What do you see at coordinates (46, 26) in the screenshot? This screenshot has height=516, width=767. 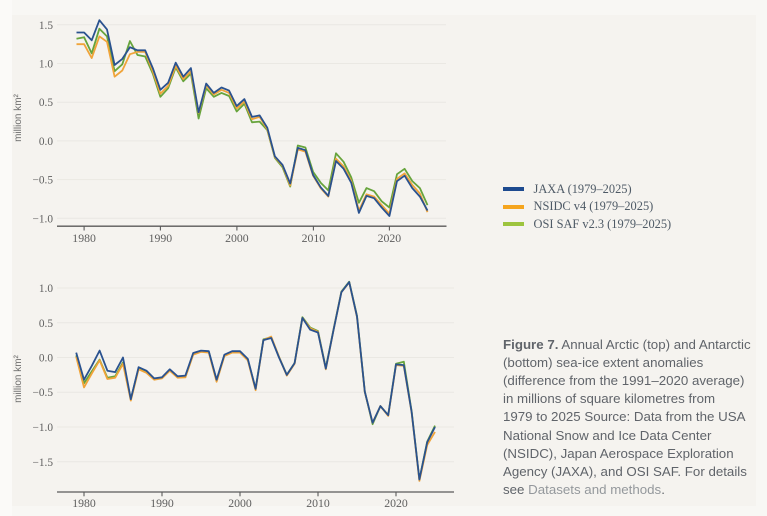 I see `svg-text: 1.5` at bounding box center [46, 26].